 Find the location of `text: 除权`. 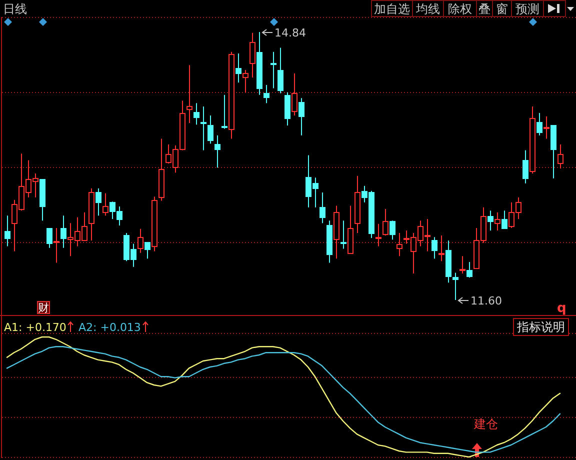

text: 除权 is located at coordinates (460, 9).